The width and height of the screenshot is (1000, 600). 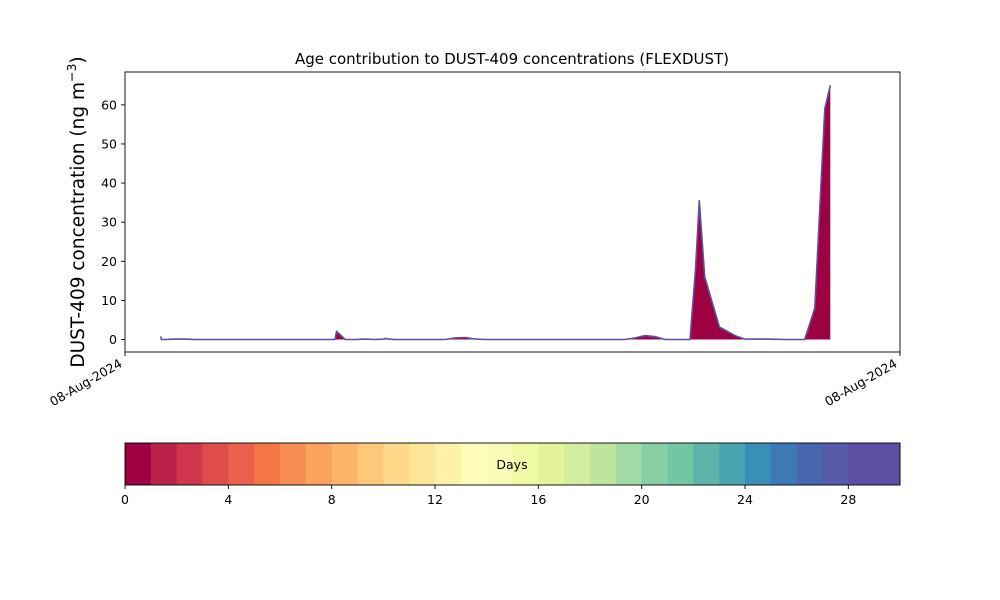 I want to click on y-axis-label: DUST-409 concentration (ng m−3), so click(x=76, y=211).